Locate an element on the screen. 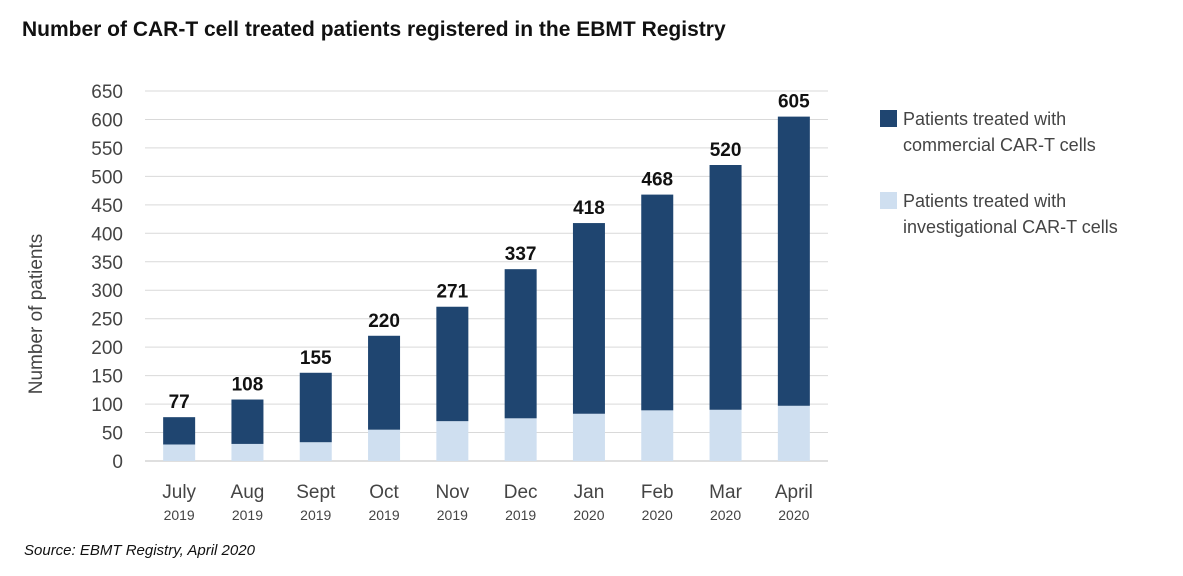 The image size is (1183, 576). y-tick-label: 500 is located at coordinates (107, 177).